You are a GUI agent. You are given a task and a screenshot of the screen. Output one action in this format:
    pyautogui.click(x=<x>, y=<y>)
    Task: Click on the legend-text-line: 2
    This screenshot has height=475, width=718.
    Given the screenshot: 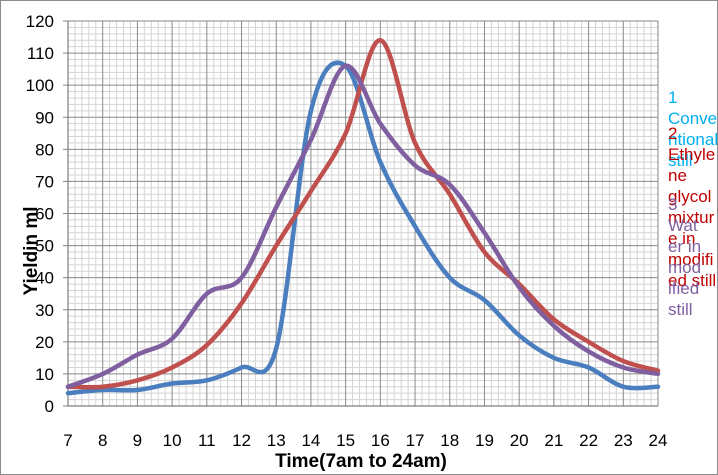 What is the action you would take?
    pyautogui.click(x=672, y=133)
    